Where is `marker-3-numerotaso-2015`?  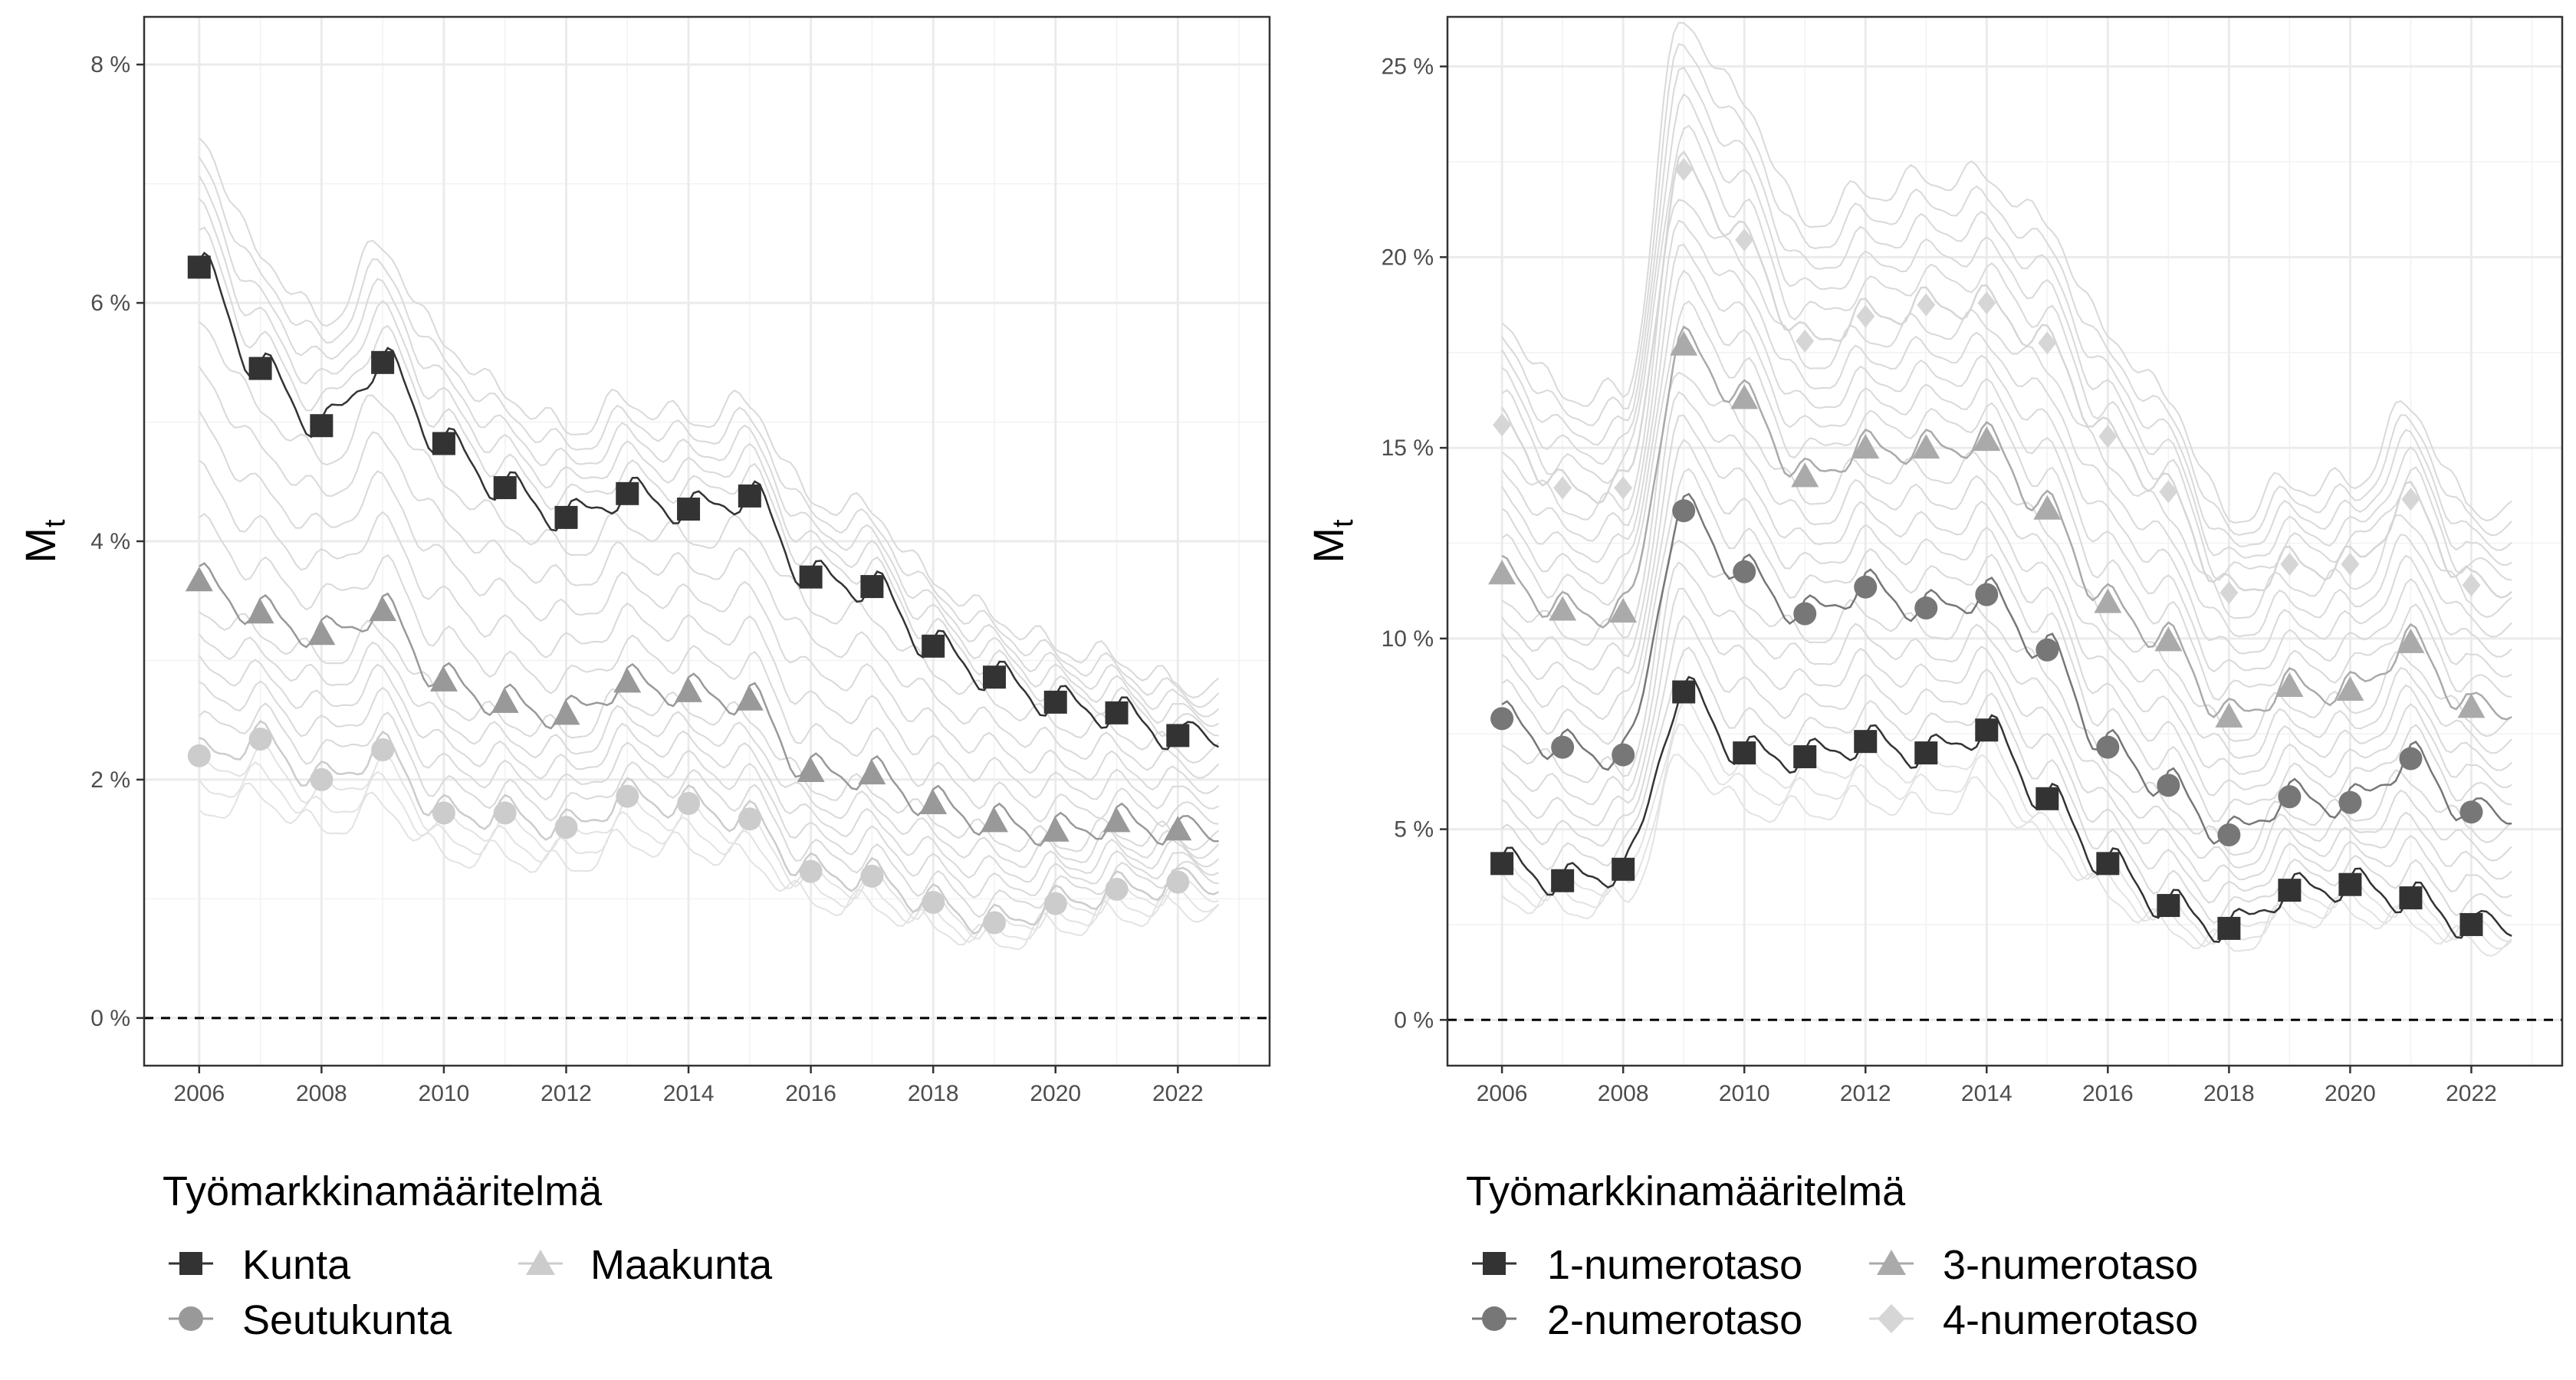 marker-3-numerotaso-2015 is located at coordinates (2048, 508).